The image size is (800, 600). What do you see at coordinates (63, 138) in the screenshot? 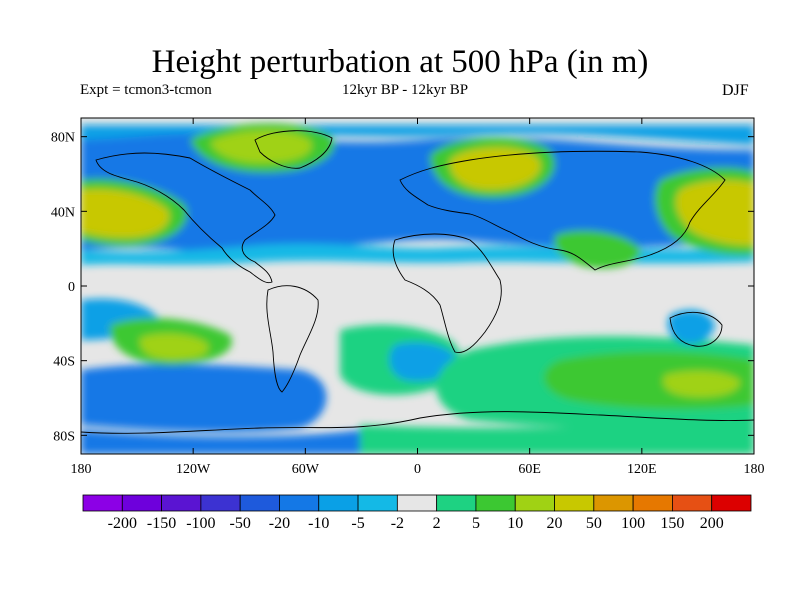
I see `y-tick-label: 80N` at bounding box center [63, 138].